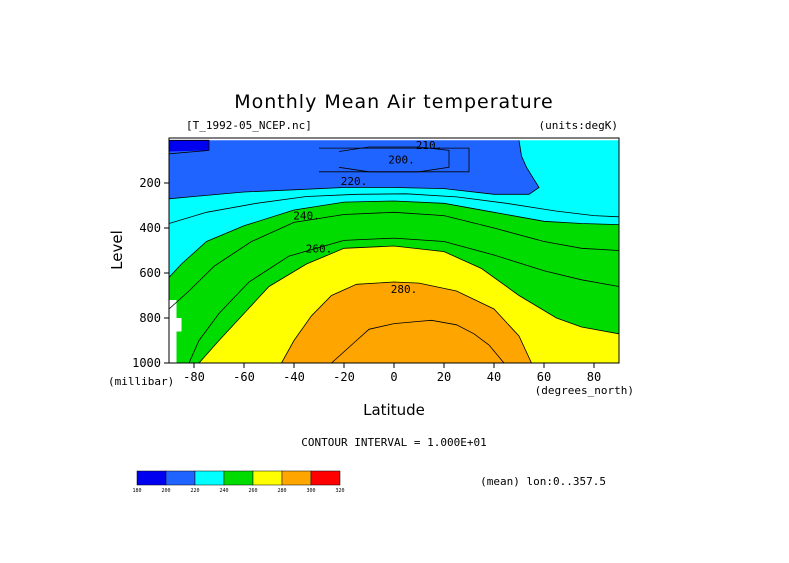 This screenshot has height=563, width=789. Describe the element at coordinates (165, 491) in the screenshot. I see `colorbar-label-1: 200` at that location.